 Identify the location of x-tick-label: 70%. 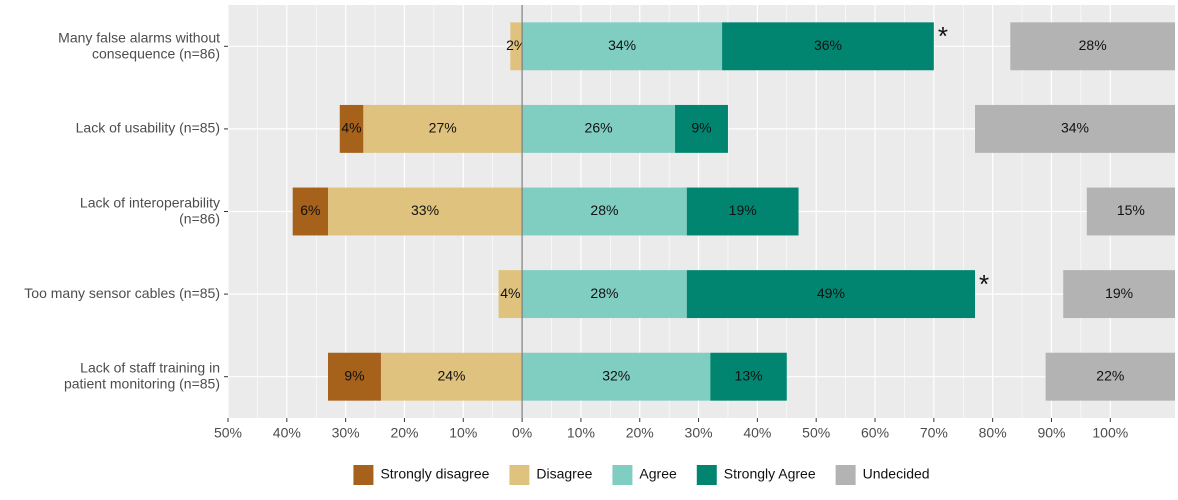
(934, 433).